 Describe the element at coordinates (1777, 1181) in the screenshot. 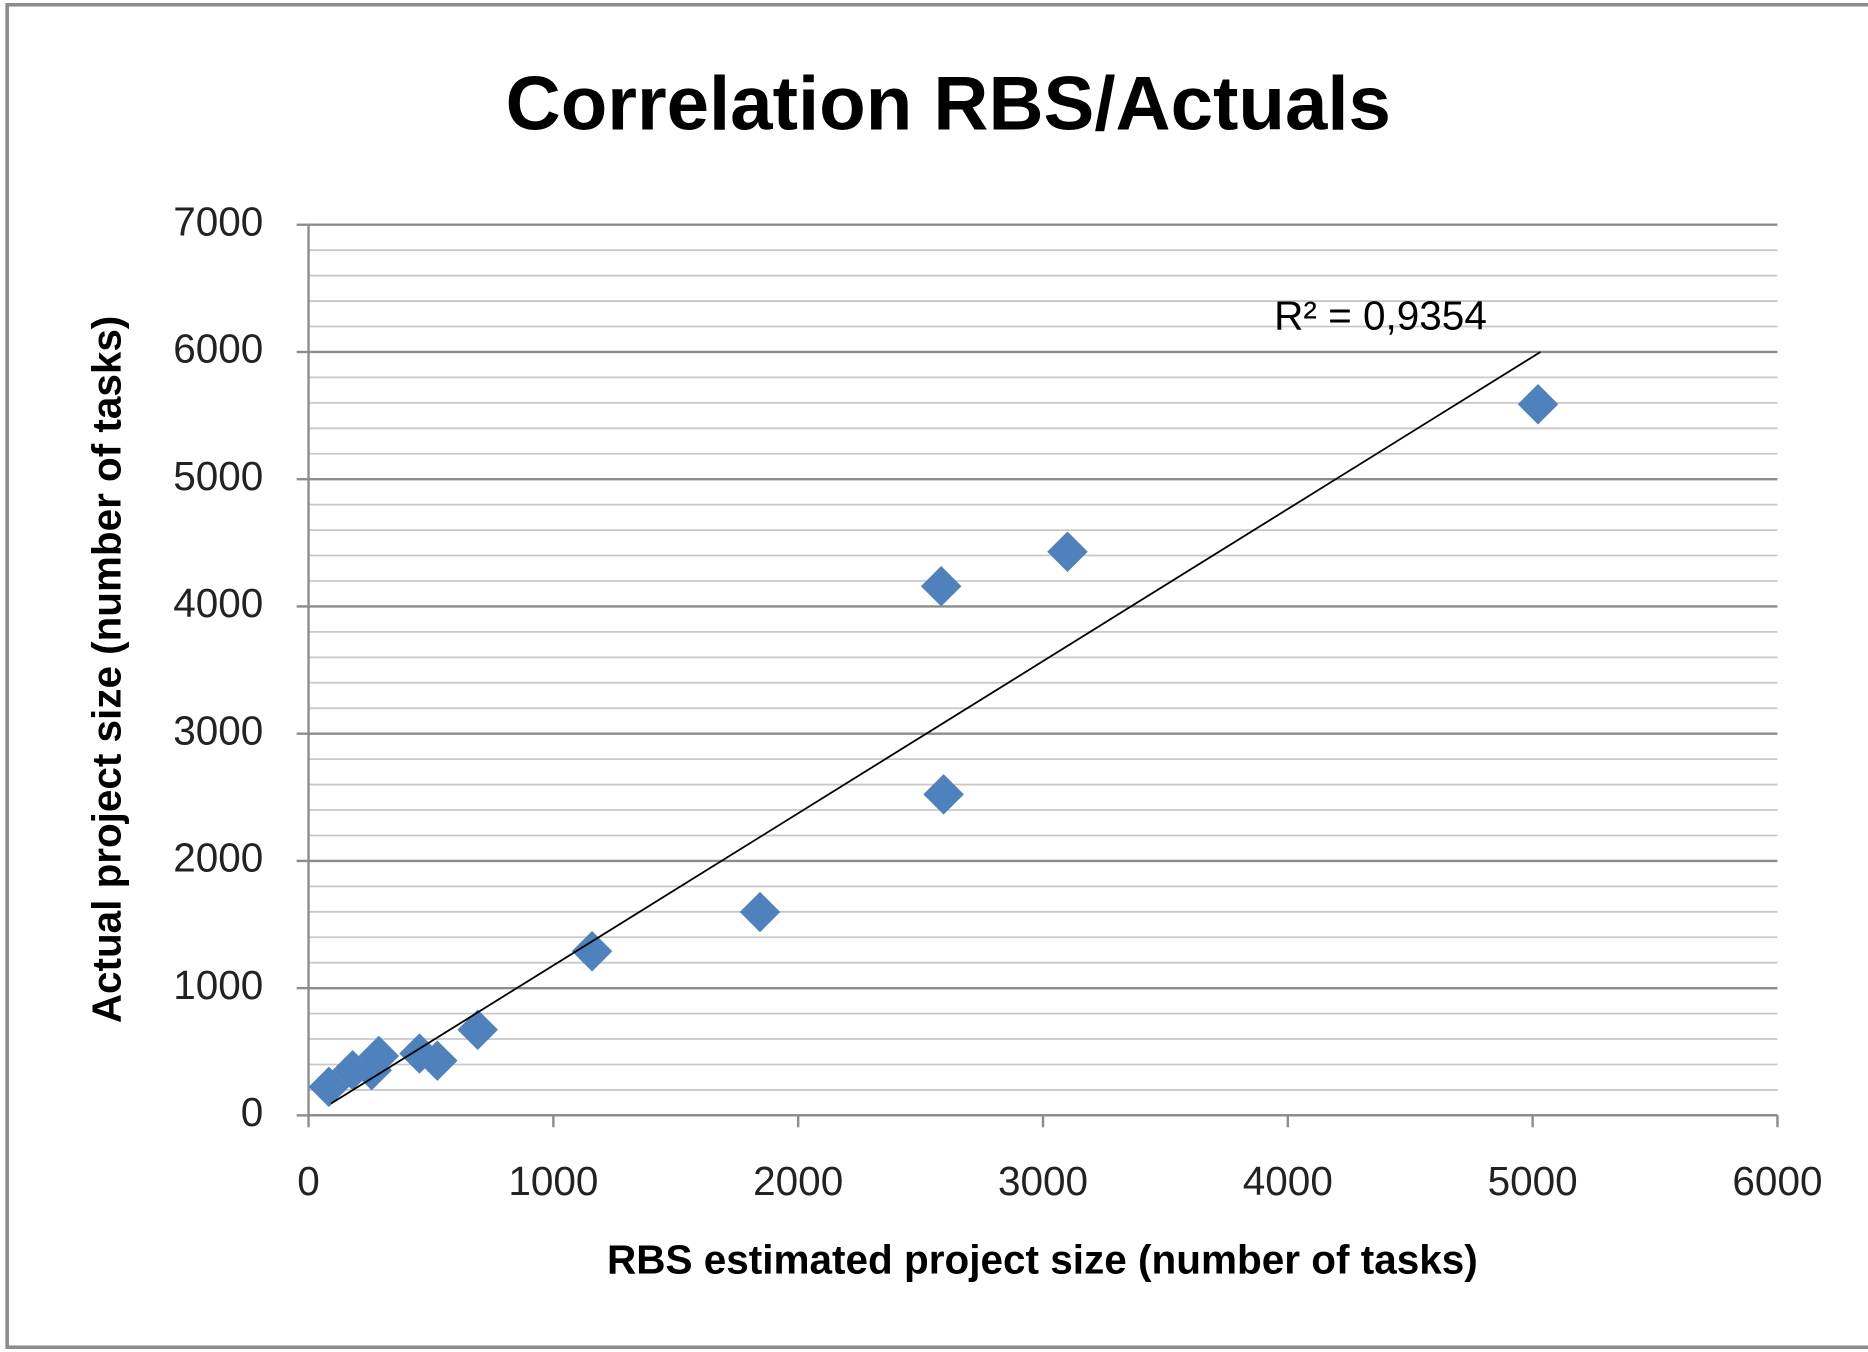

I see `x-tick-label: 6000` at that location.